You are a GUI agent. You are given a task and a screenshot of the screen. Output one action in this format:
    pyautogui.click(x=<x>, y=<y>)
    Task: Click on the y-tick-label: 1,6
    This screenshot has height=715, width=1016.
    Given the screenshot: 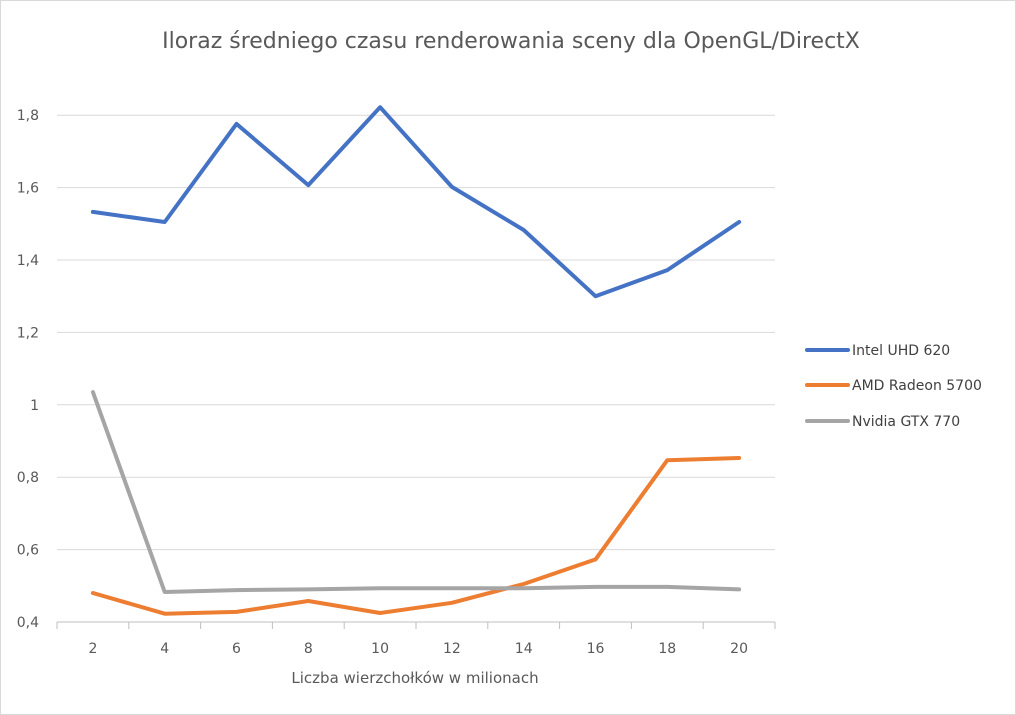 What is the action you would take?
    pyautogui.click(x=28, y=189)
    